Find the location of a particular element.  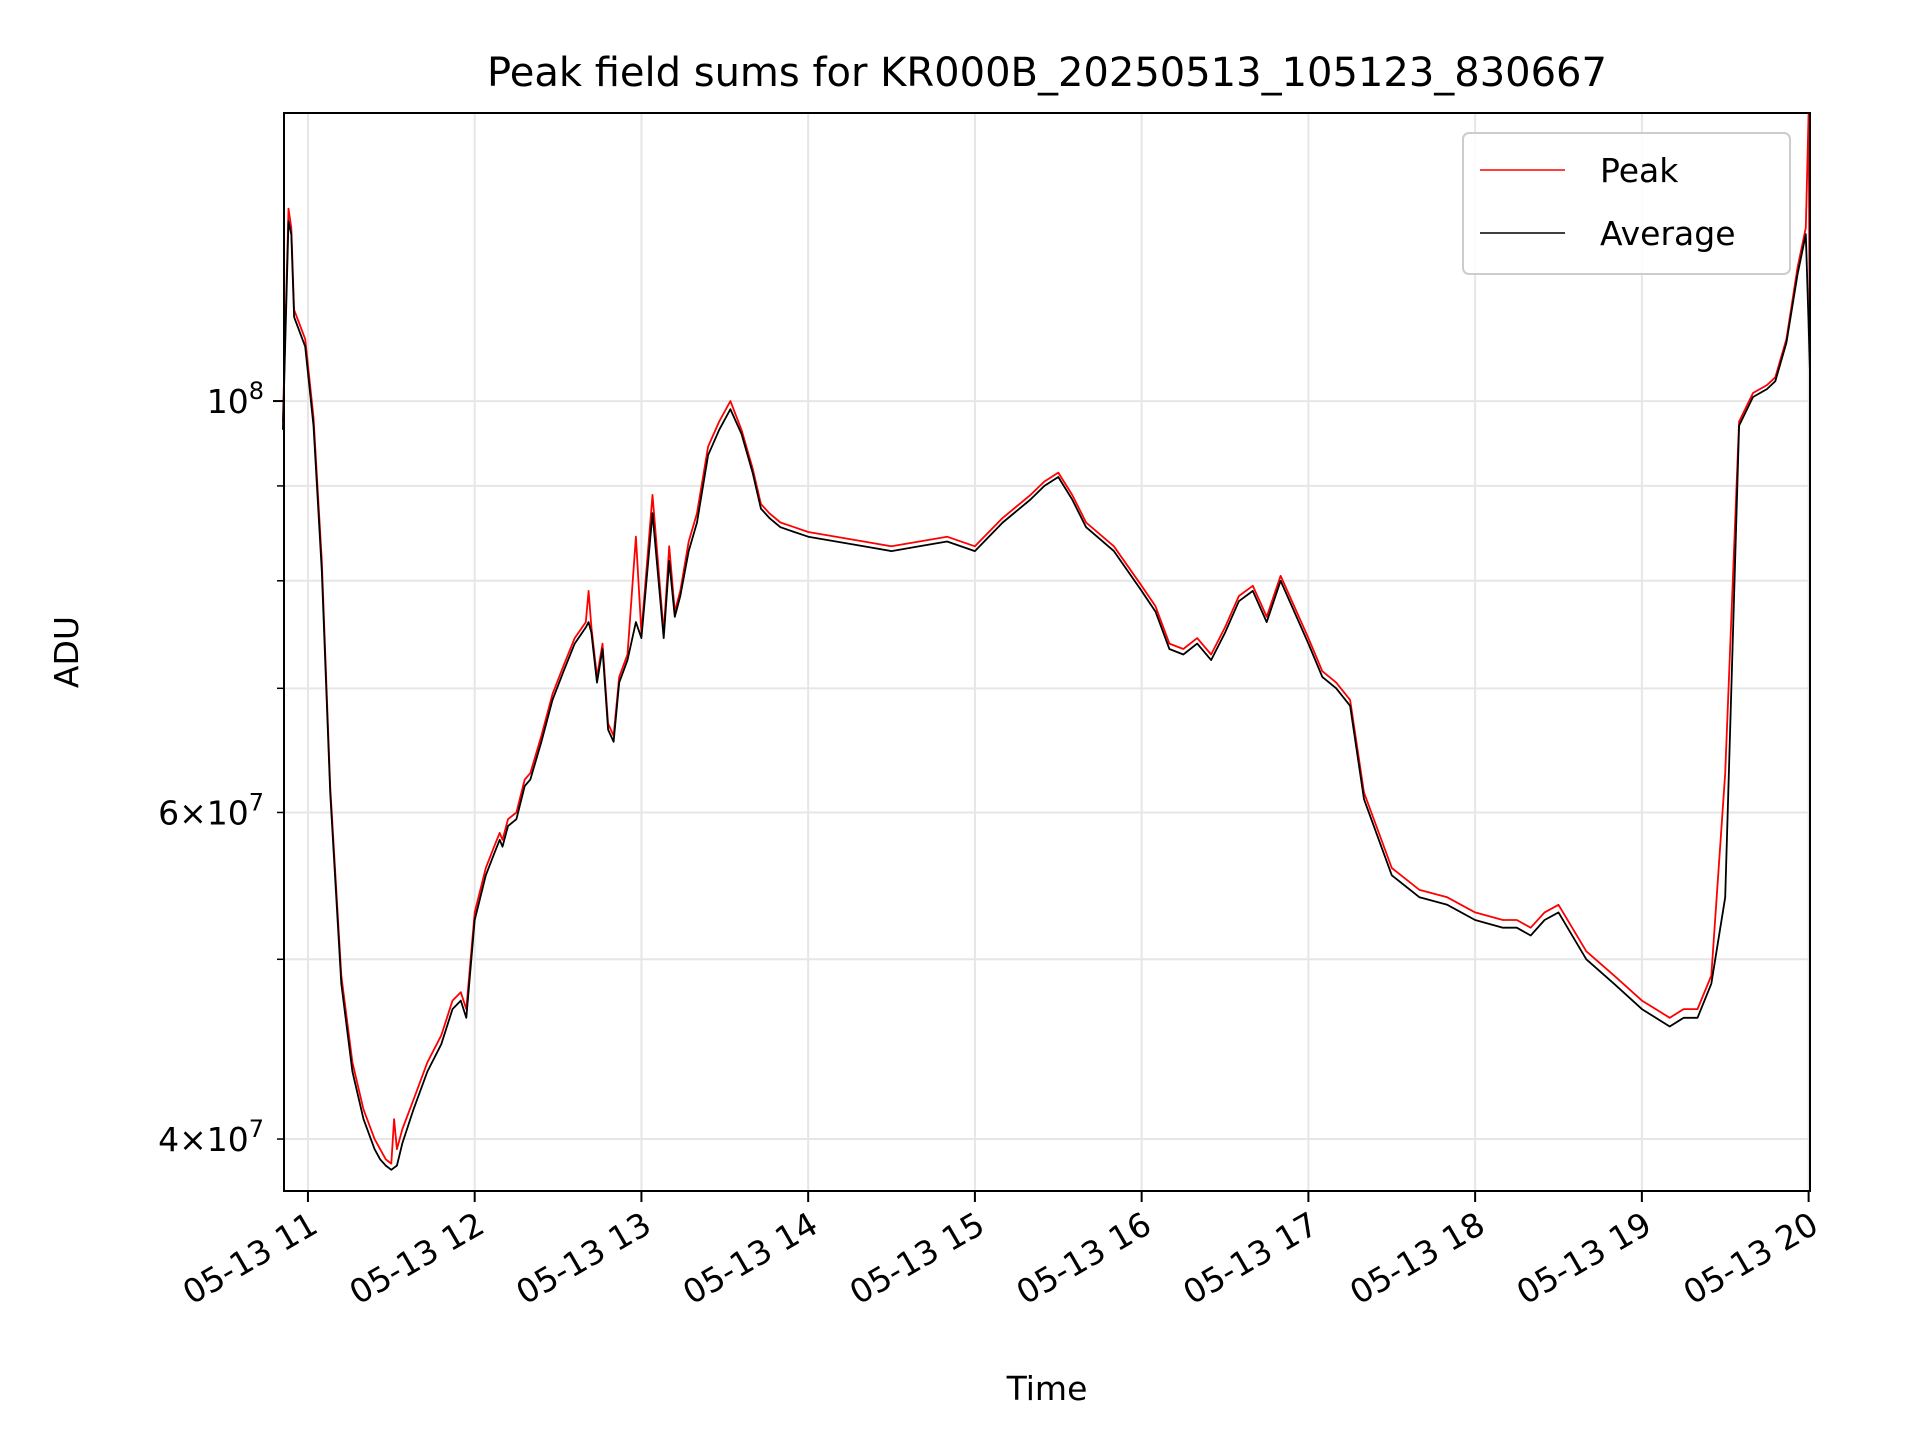

y-axis-title: ADU is located at coordinates (66, 652).